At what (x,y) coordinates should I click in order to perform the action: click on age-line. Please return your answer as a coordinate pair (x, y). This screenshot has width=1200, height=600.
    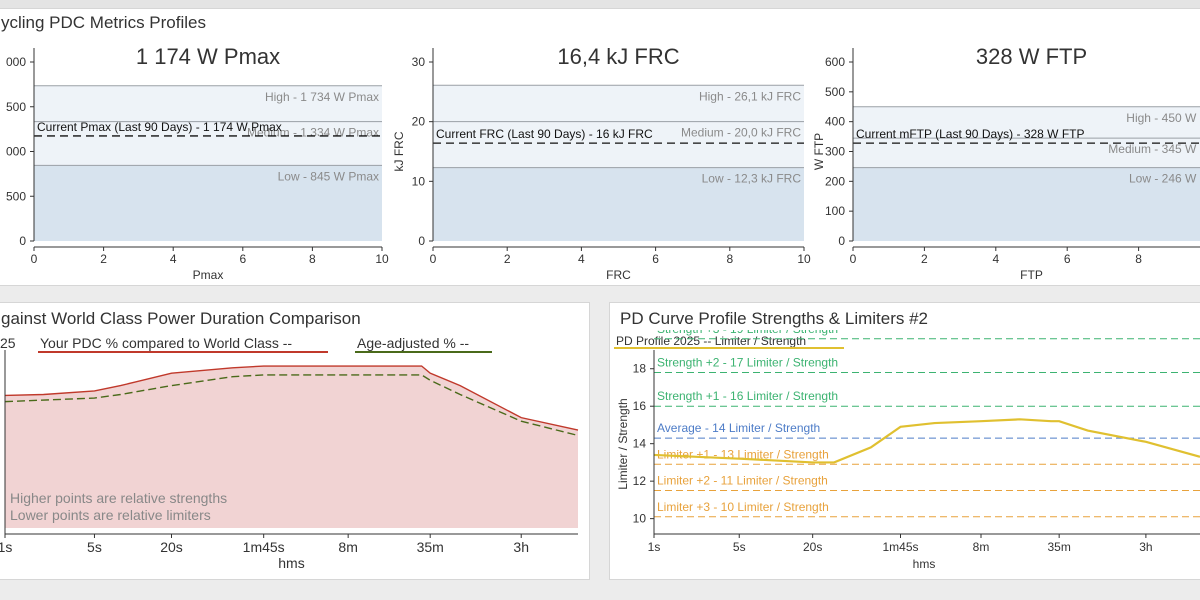
    Looking at the image, I should click on (291, 405).